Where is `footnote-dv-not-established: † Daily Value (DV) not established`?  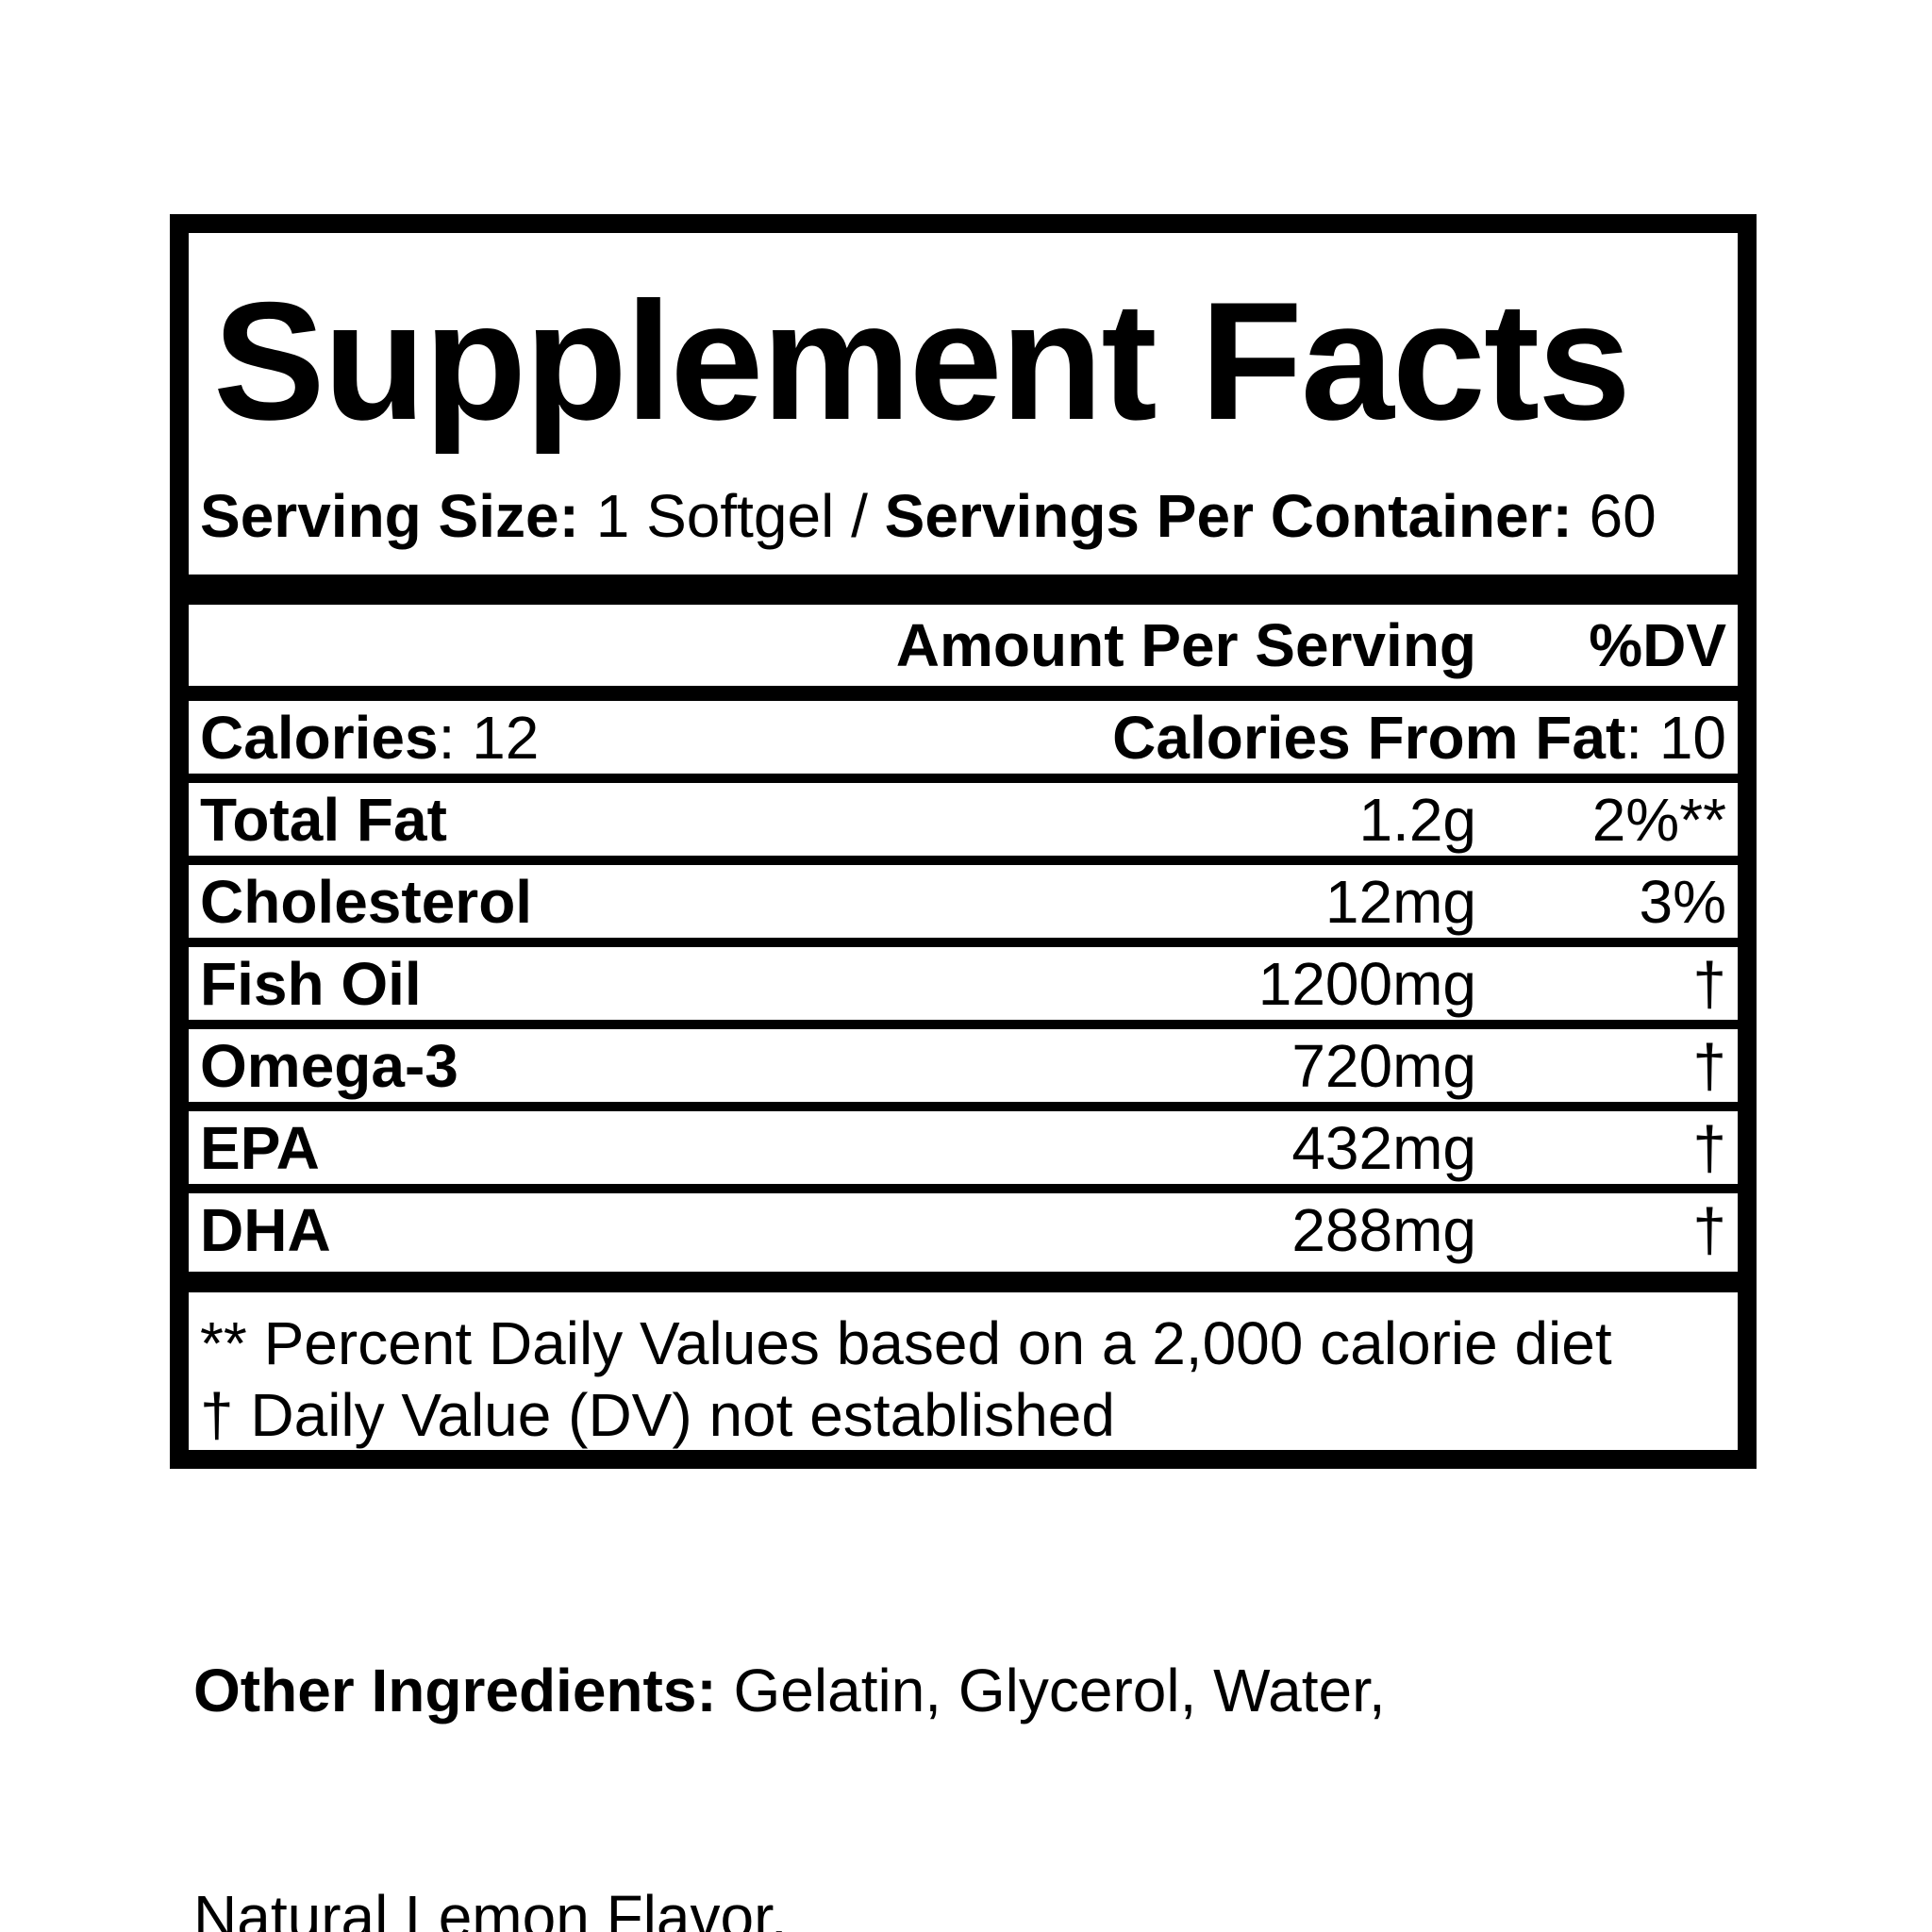 footnote-dv-not-established: † Daily Value (DV) not established is located at coordinates (658, 1415).